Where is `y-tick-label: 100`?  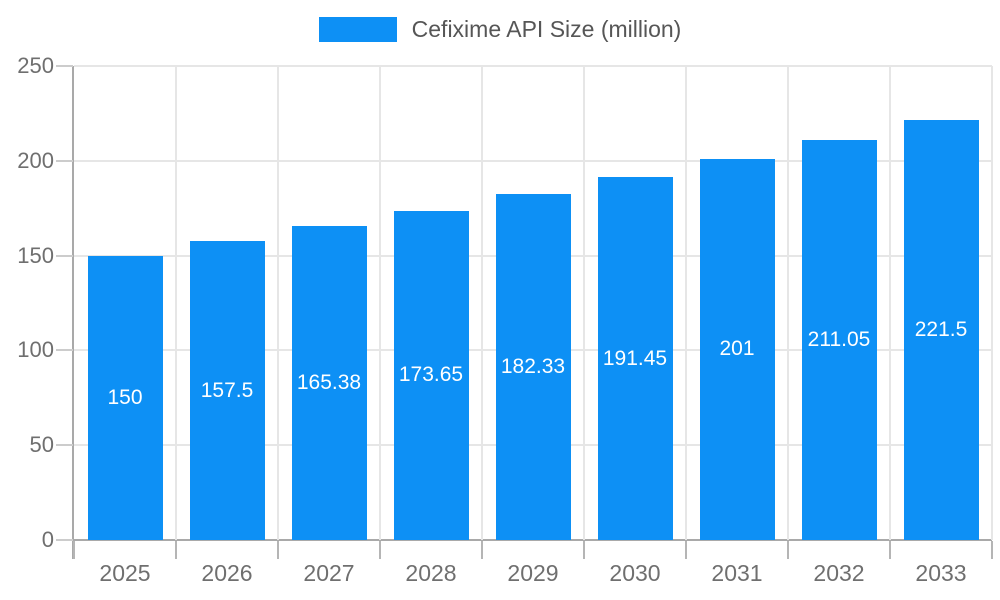
y-tick-label: 100 is located at coordinates (35, 350).